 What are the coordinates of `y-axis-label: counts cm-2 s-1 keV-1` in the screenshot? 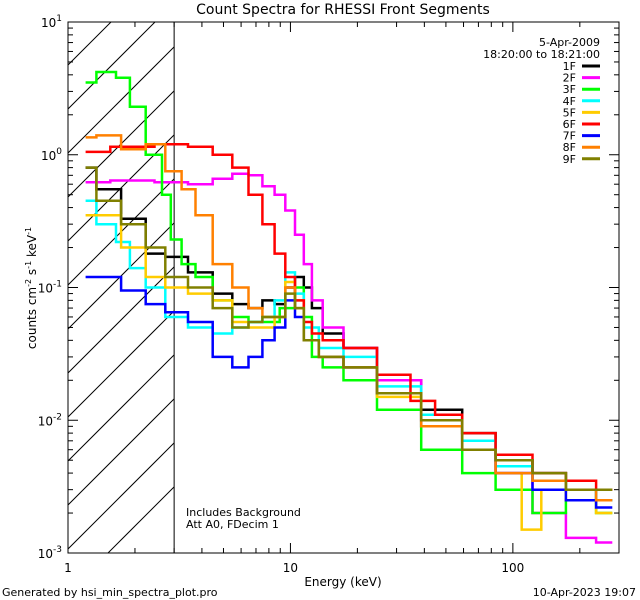 It's located at (31, 288).